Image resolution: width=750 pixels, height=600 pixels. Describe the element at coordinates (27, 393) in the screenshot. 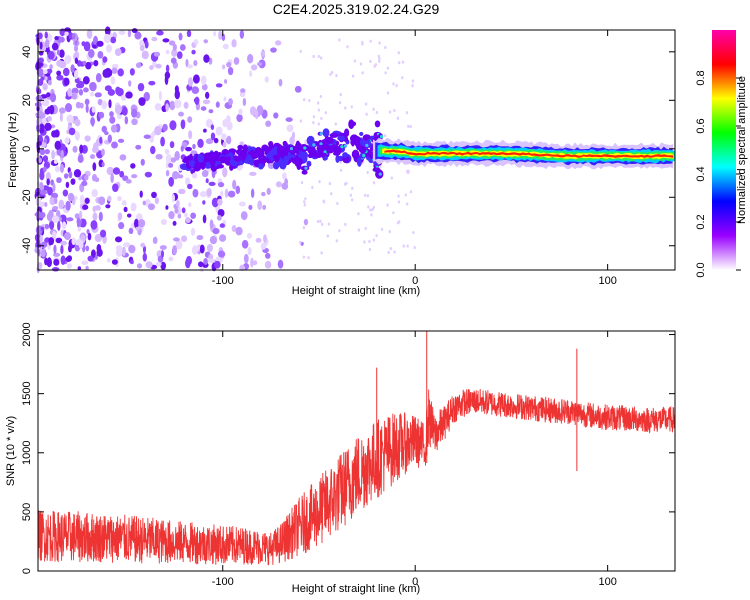

I see `y-tick-label: 1500` at that location.